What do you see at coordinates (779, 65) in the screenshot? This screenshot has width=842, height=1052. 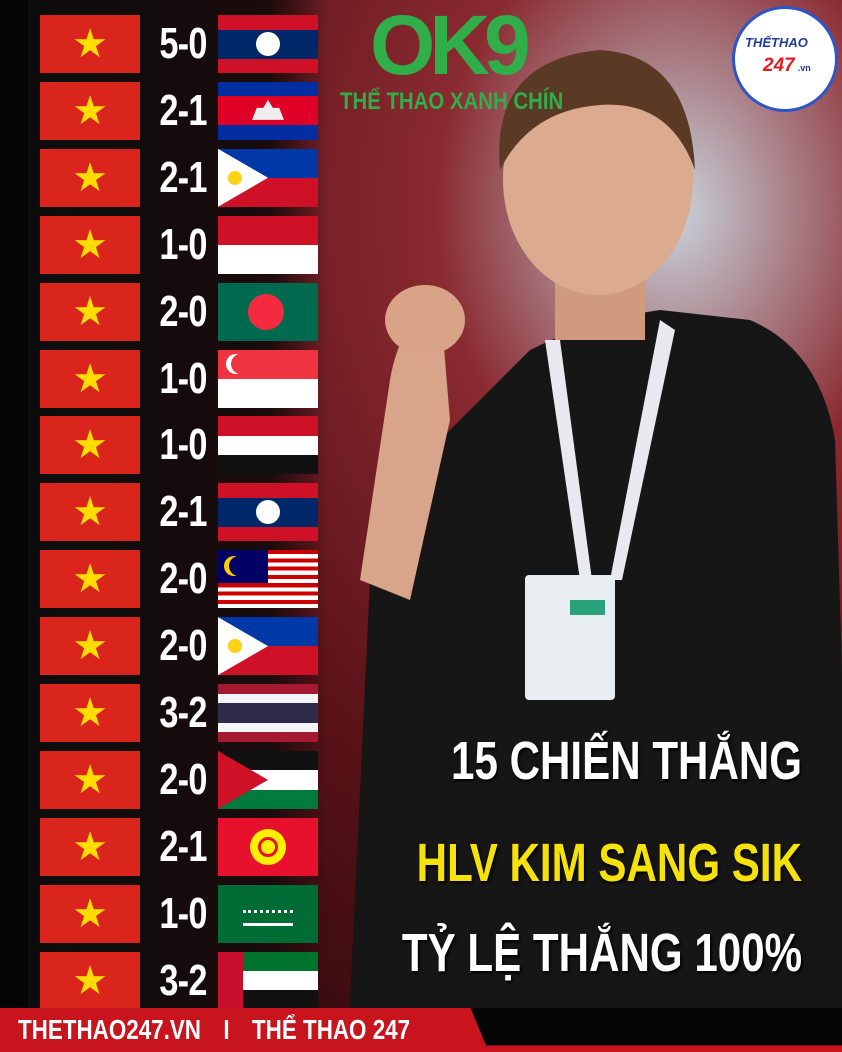 I see `logo-number: 247` at bounding box center [779, 65].